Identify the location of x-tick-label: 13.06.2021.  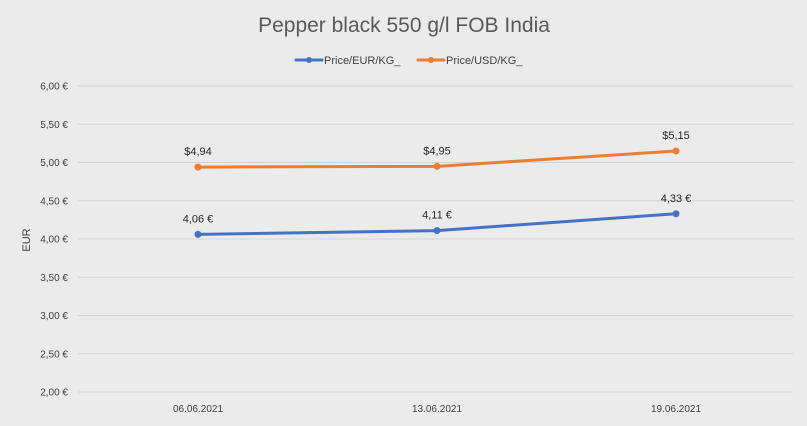
(437, 409).